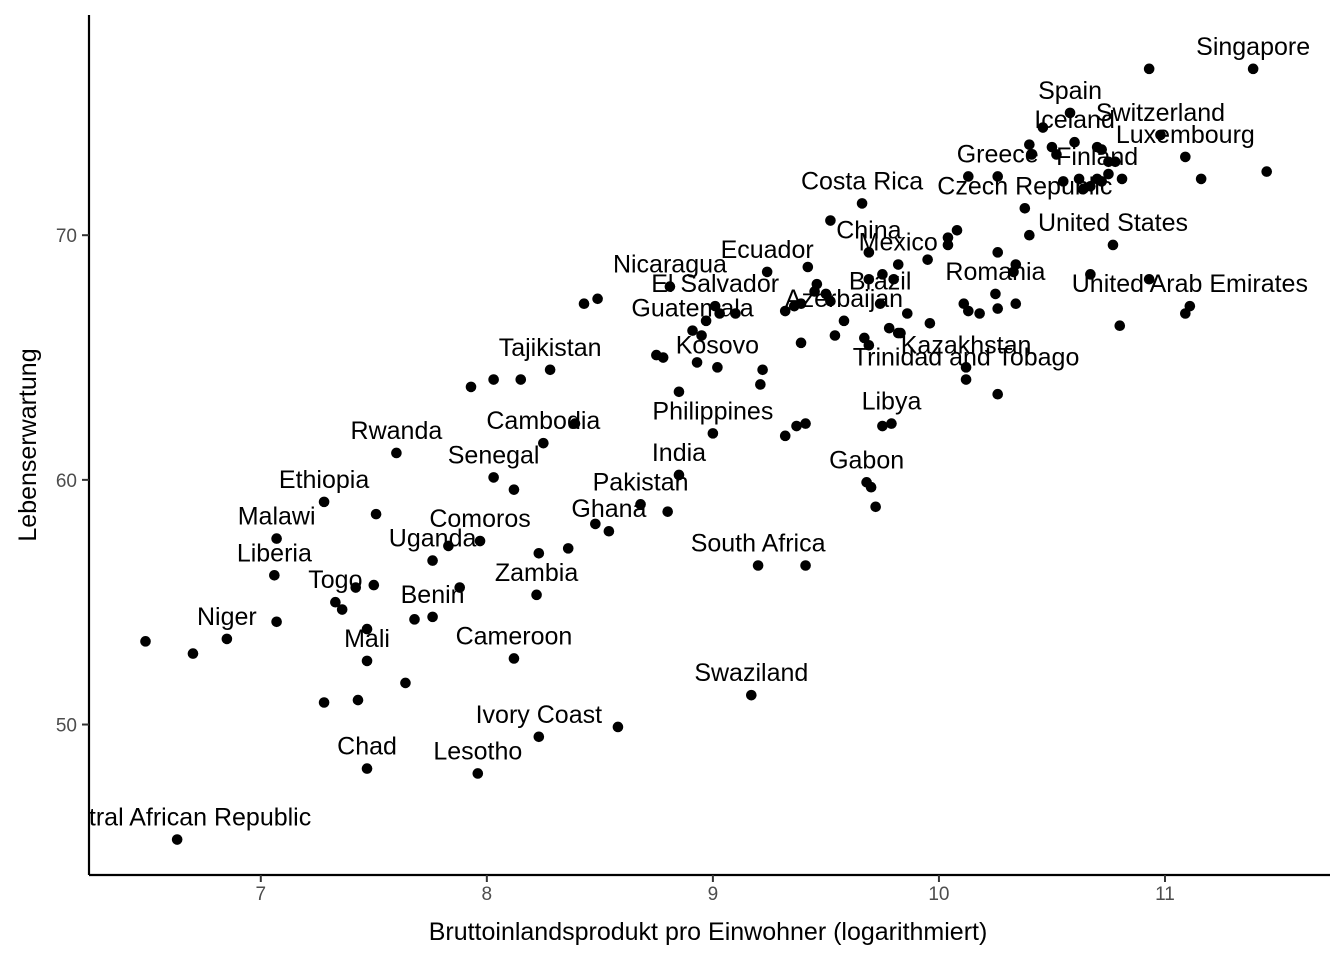 This screenshot has width=1344, height=960. Describe the element at coordinates (324, 480) in the screenshot. I see `data-point-label: Ethiopia` at that location.